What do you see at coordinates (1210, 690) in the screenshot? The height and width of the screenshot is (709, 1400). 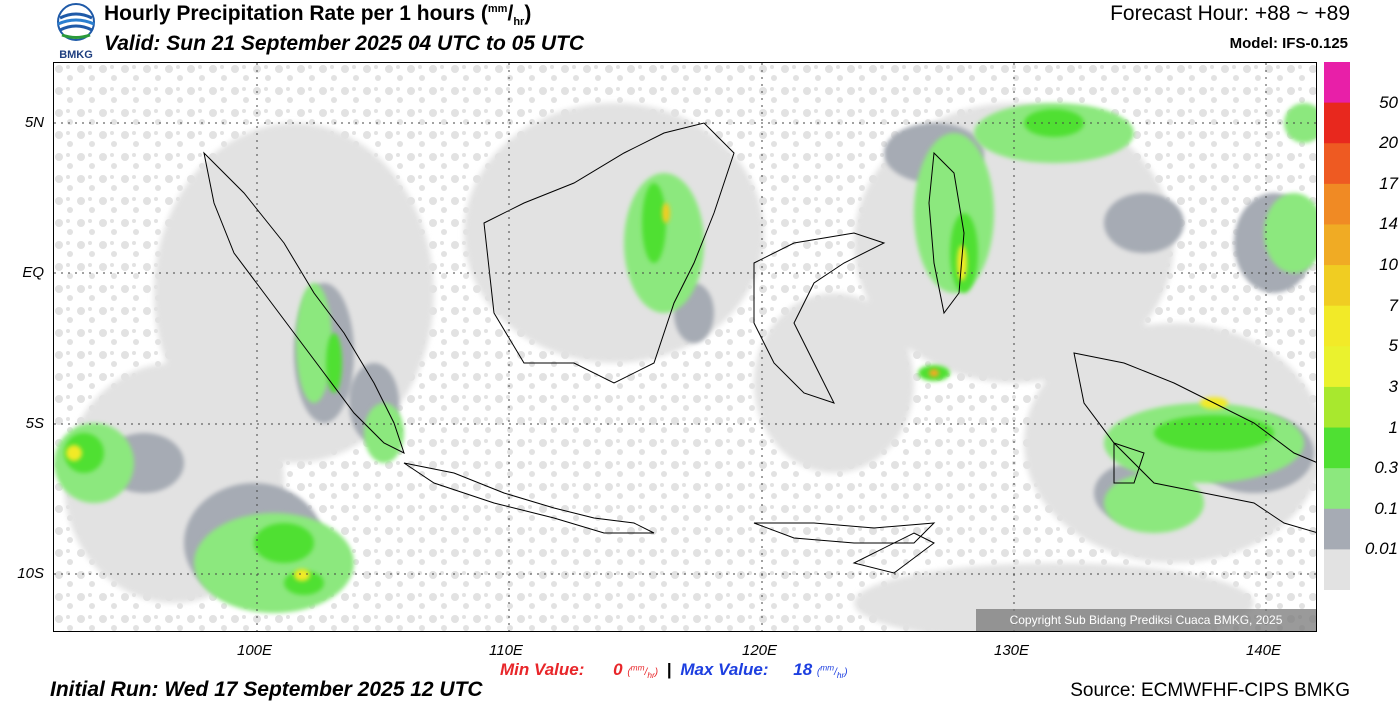 I see `data-source: Source: ECMWFHF-CIPS BMKG` at bounding box center [1210, 690].